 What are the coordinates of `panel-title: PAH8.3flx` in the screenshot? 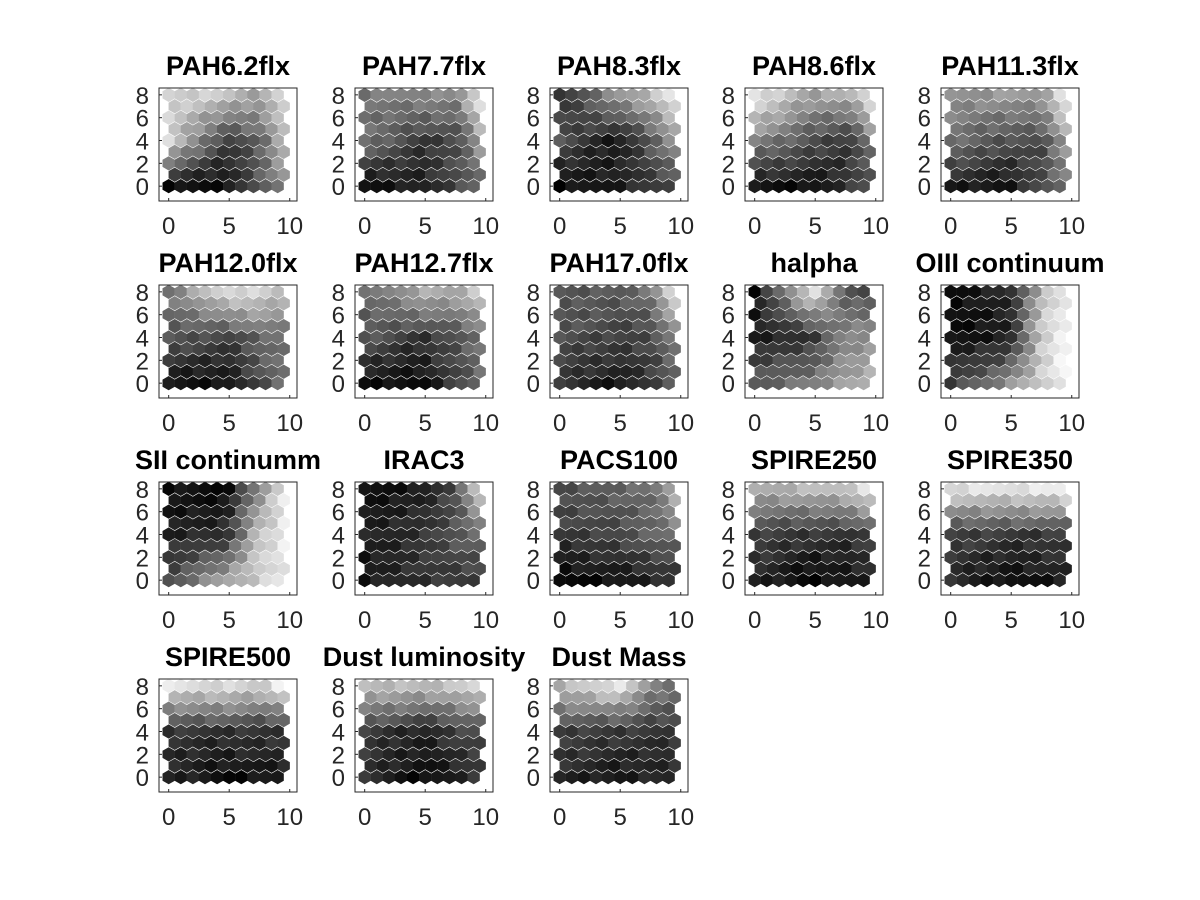 It's located at (619, 66).